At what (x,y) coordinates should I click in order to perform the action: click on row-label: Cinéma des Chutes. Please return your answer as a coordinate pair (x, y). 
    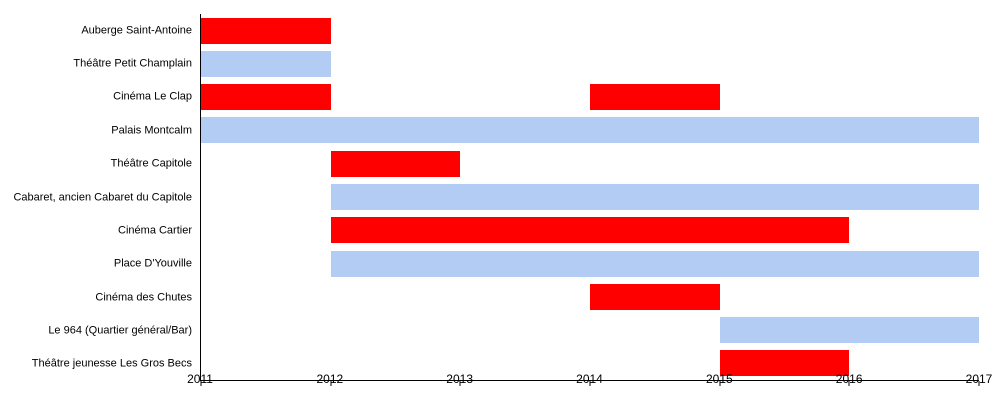
    Looking at the image, I should click on (143, 297).